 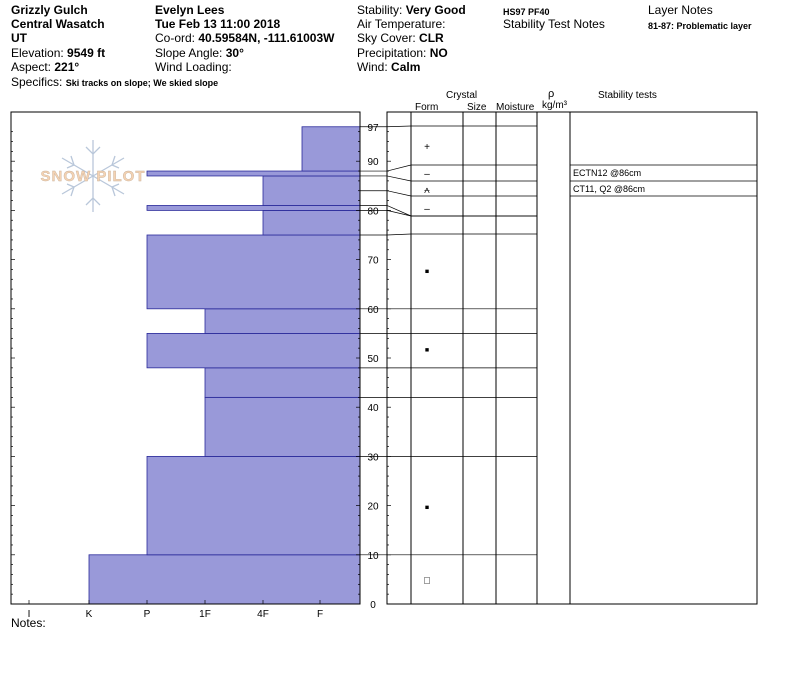 What do you see at coordinates (680, 10) in the screenshot?
I see `layer-notes-heading: Layer Notes` at bounding box center [680, 10].